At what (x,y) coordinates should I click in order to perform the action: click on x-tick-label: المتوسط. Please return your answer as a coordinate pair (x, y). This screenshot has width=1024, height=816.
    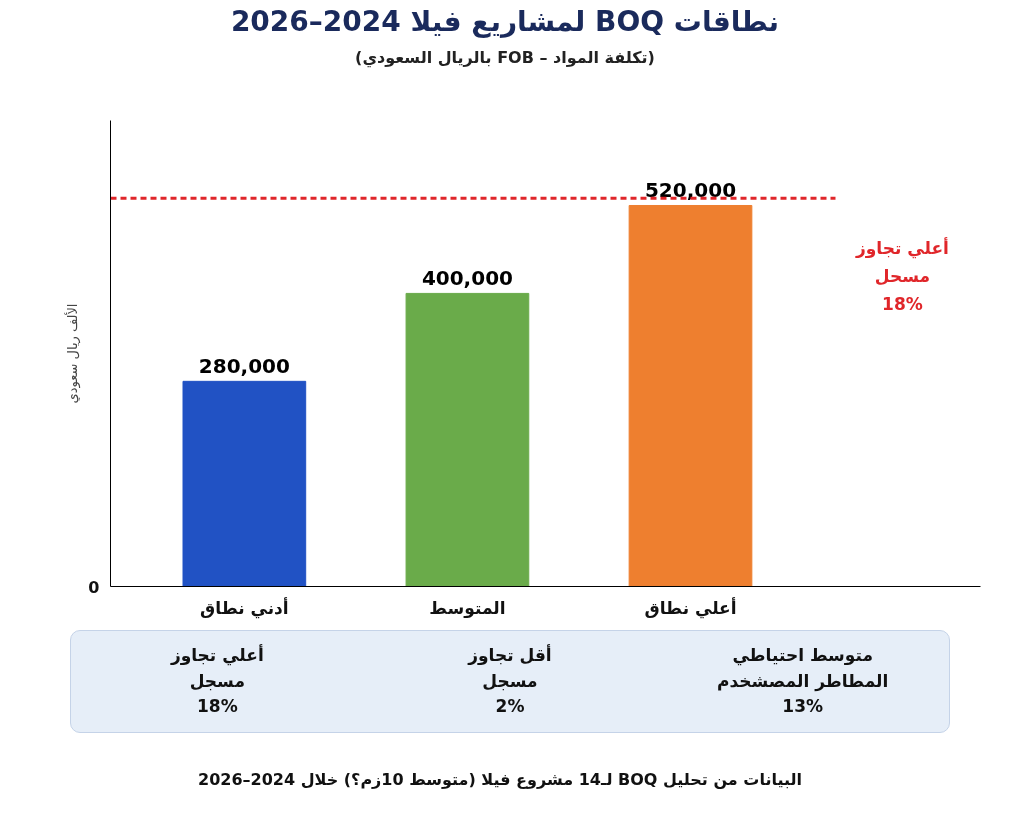
    Looking at the image, I should click on (467, 608).